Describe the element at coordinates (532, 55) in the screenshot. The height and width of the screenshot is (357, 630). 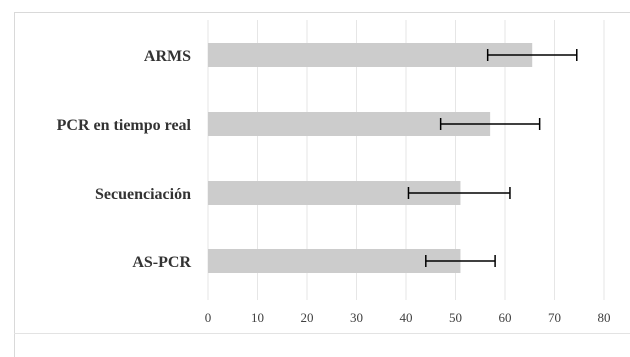
I see `error-bar-arms` at that location.